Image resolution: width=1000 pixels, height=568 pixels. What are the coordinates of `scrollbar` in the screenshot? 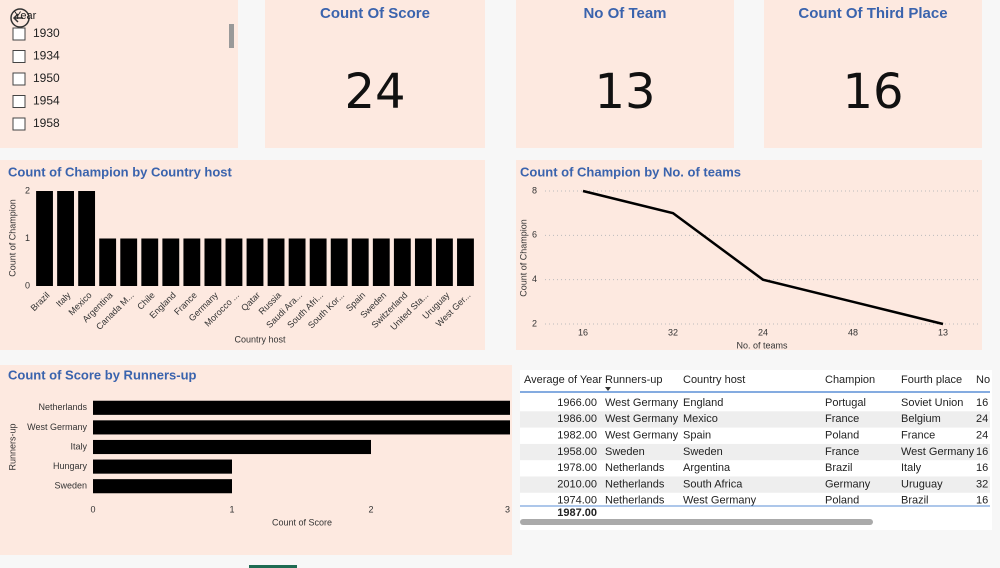 It's located at (231, 36).